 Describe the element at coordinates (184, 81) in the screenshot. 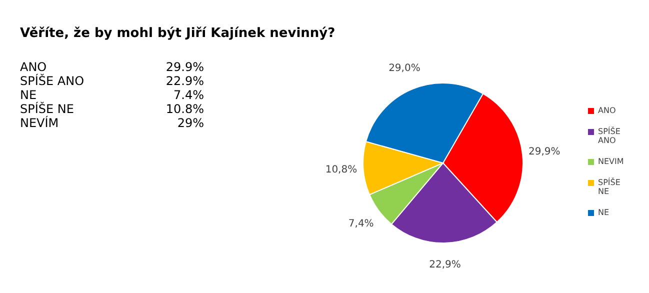

I see `text: 22.9%` at that location.